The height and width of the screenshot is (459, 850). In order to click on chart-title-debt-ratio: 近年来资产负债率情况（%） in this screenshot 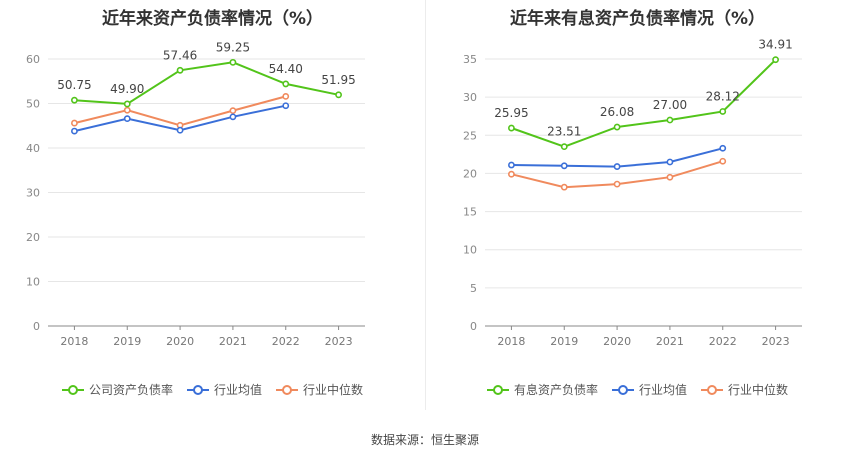, I will do `click(212, 19)`.